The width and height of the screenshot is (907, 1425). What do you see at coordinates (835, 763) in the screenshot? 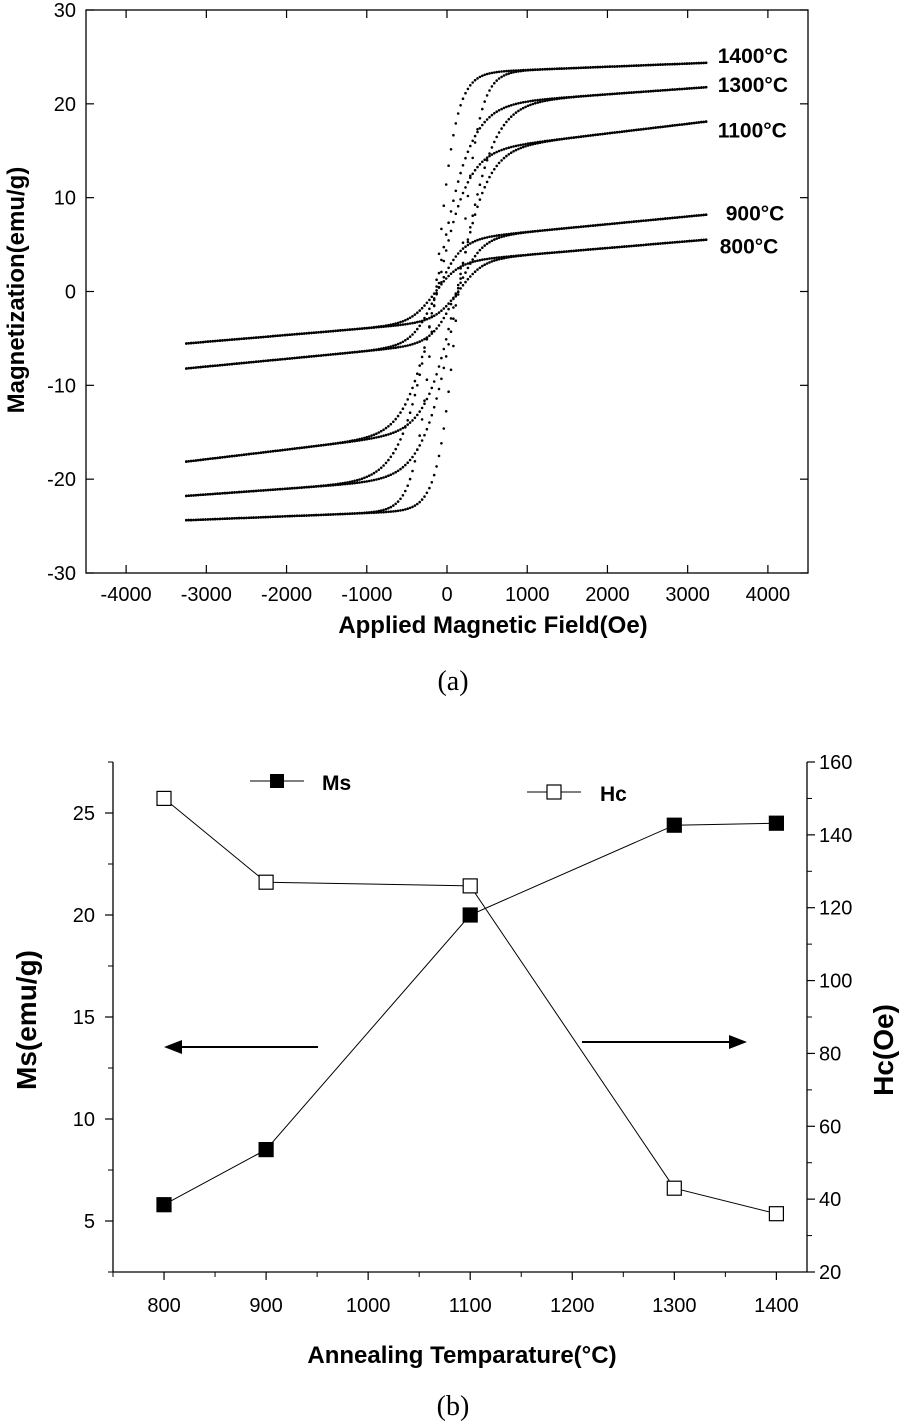
I see `right-tick-label: 160` at bounding box center [835, 763].